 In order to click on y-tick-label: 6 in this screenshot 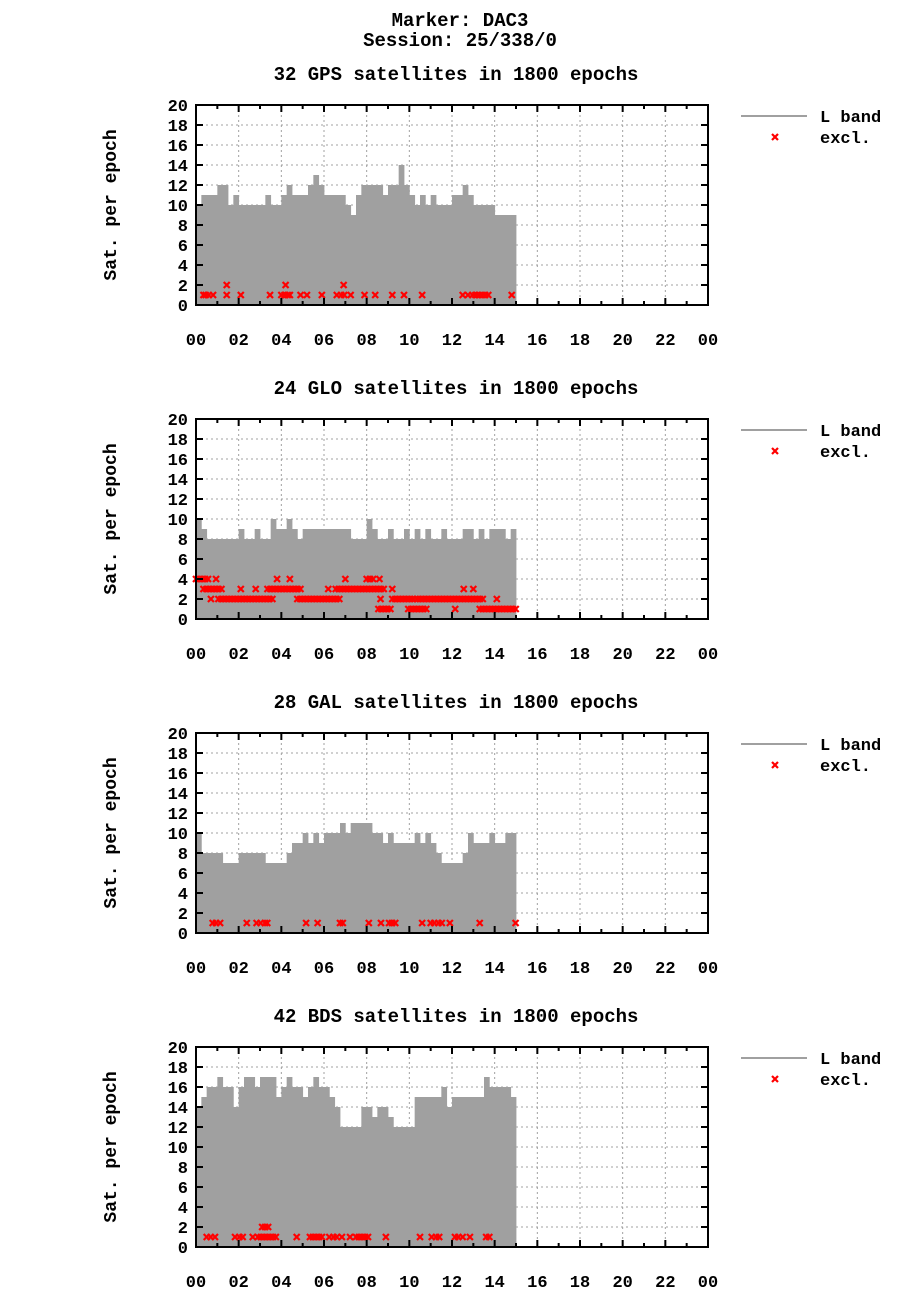, I will do `click(183, 1189)`.